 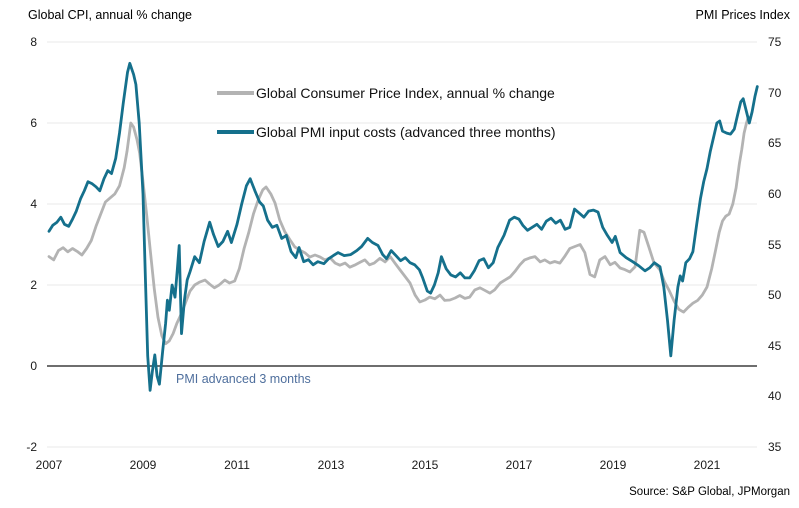 What do you see at coordinates (49, 465) in the screenshot?
I see `x-tick-2007: 2007` at bounding box center [49, 465].